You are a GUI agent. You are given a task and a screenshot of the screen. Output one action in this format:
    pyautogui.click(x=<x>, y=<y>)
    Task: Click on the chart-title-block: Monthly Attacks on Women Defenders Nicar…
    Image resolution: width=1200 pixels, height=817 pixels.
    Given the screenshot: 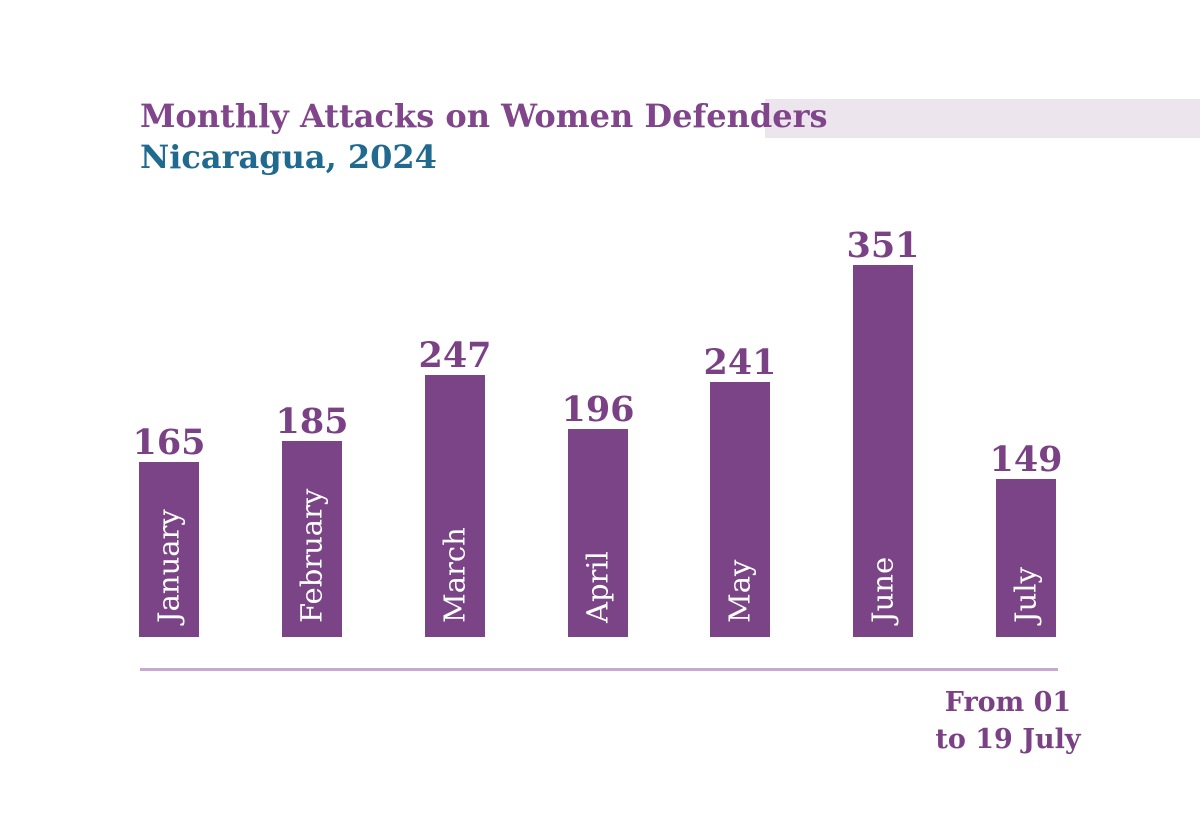 What is the action you would take?
    pyautogui.click(x=484, y=137)
    